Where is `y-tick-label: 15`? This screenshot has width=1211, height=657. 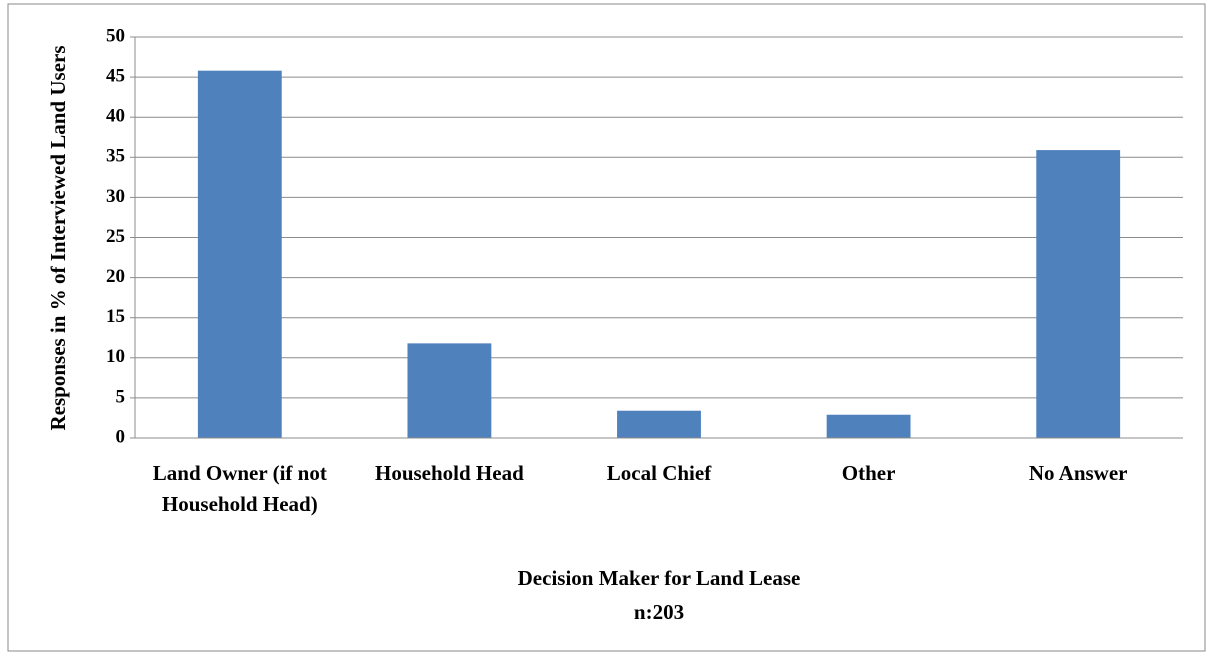 y-tick-label: 15 is located at coordinates (115, 316).